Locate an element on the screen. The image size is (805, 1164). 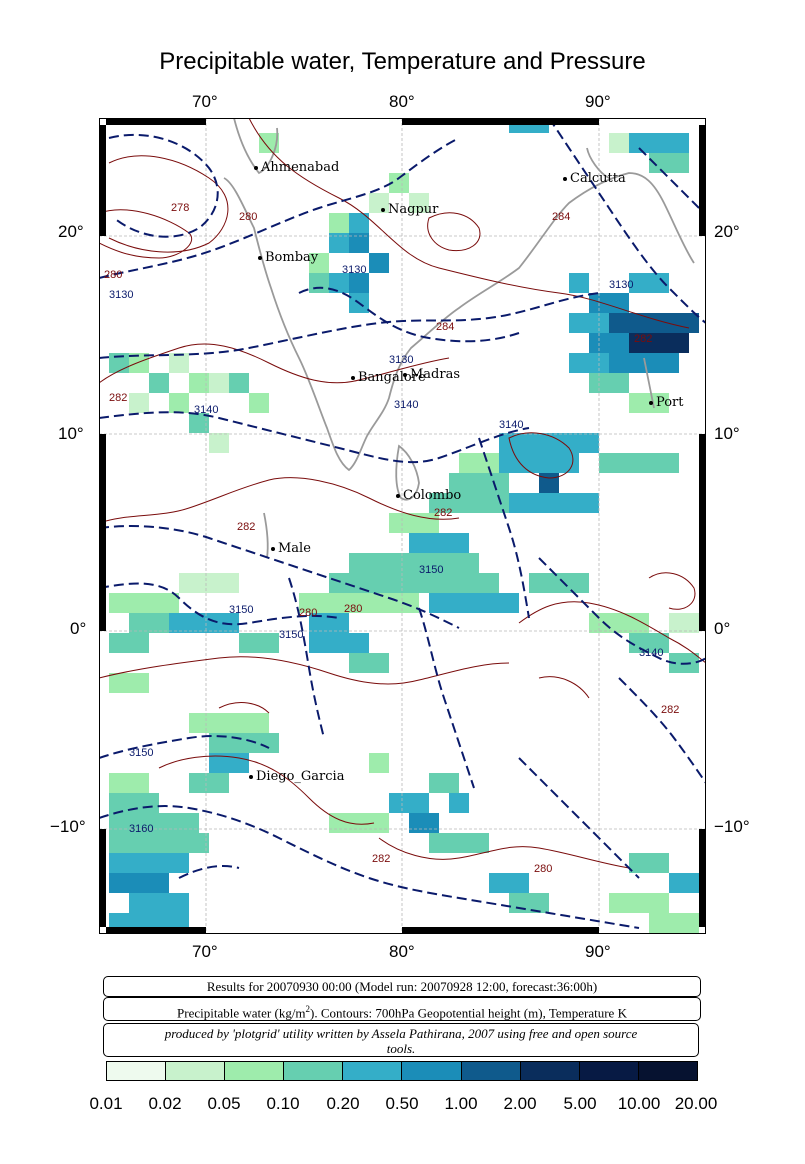
city-marker: Port is located at coordinates (666, 402).